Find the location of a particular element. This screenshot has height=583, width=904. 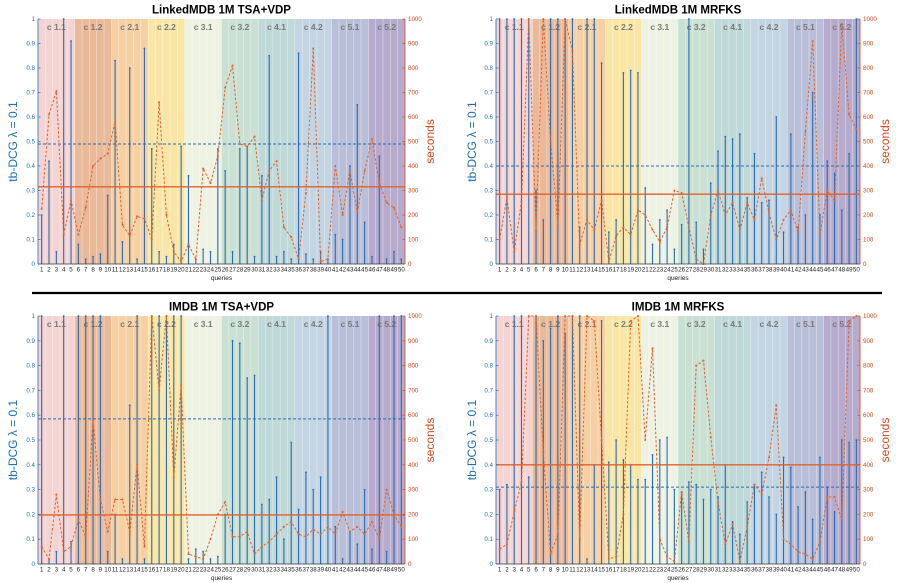

panel-title-1: LinkedMDB 1M TSA+VDP is located at coordinates (221, 11).